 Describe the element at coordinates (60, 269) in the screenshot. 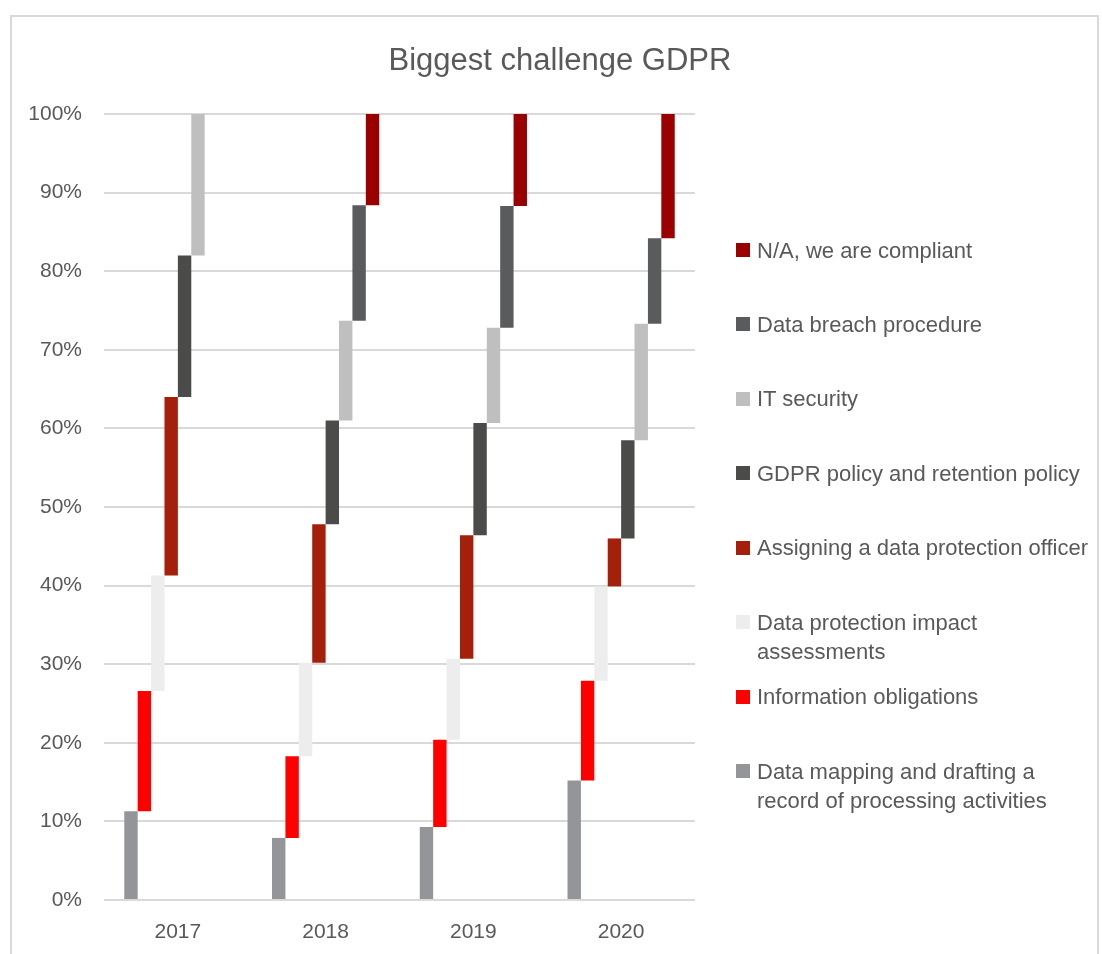

I see `y-tick-label: 80%` at that location.